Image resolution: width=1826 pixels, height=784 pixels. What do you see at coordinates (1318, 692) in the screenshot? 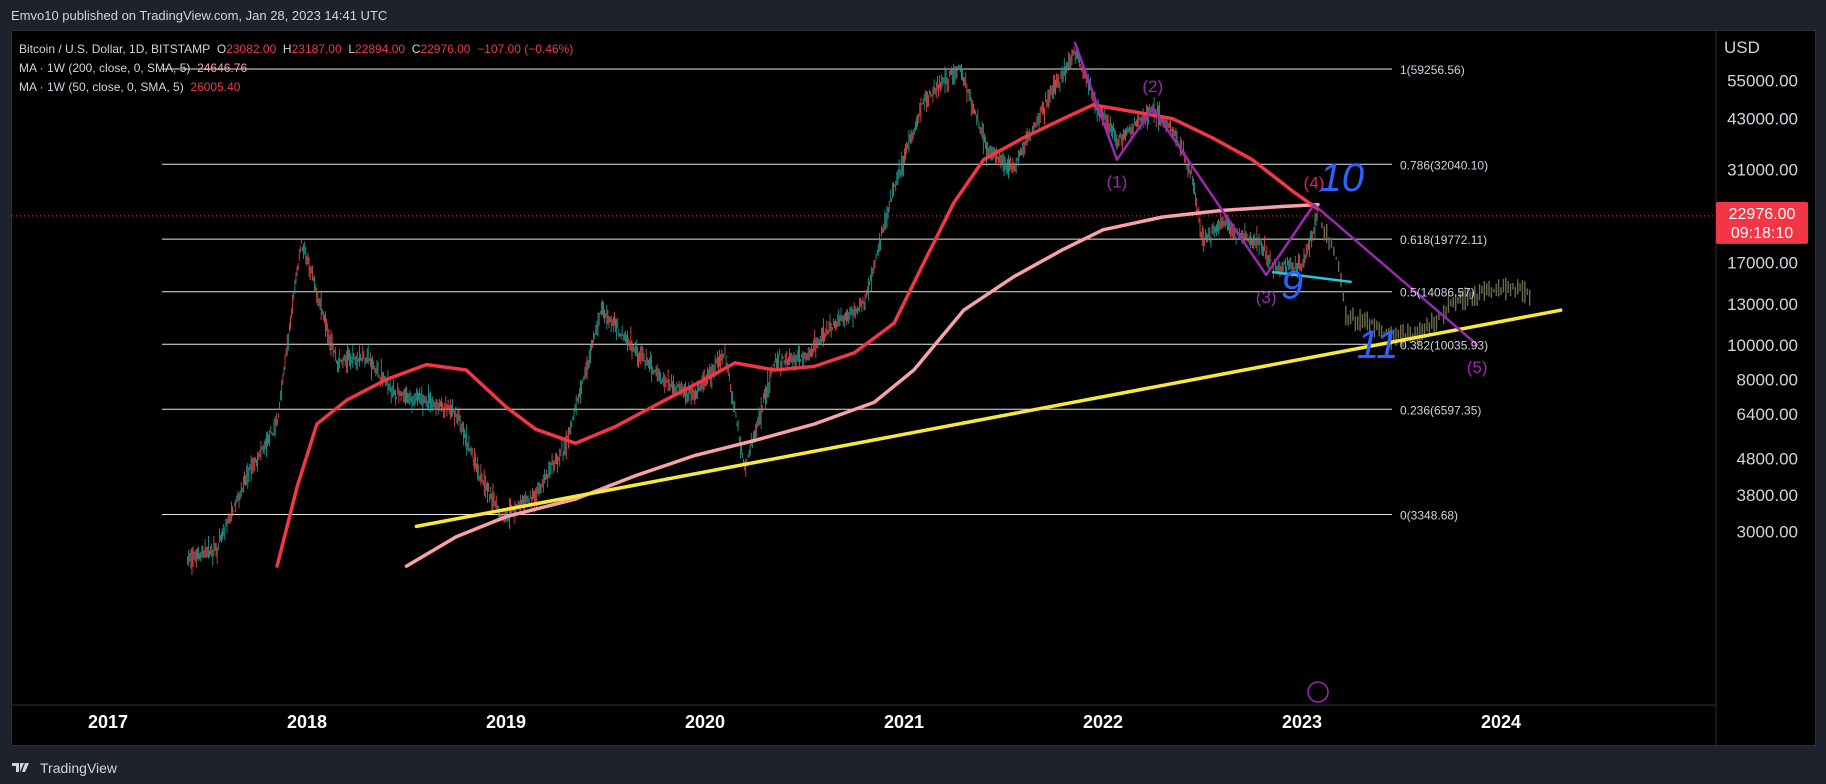
I see `lightning-badge-icon` at bounding box center [1318, 692].